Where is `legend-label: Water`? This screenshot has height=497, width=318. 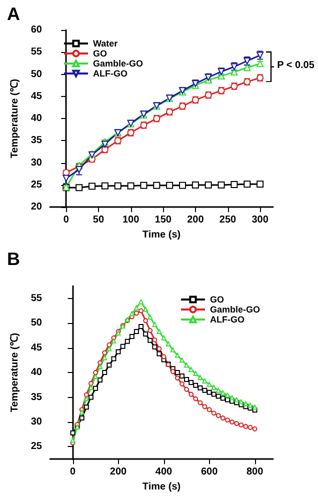 legend-label: Water is located at coordinates (105, 43).